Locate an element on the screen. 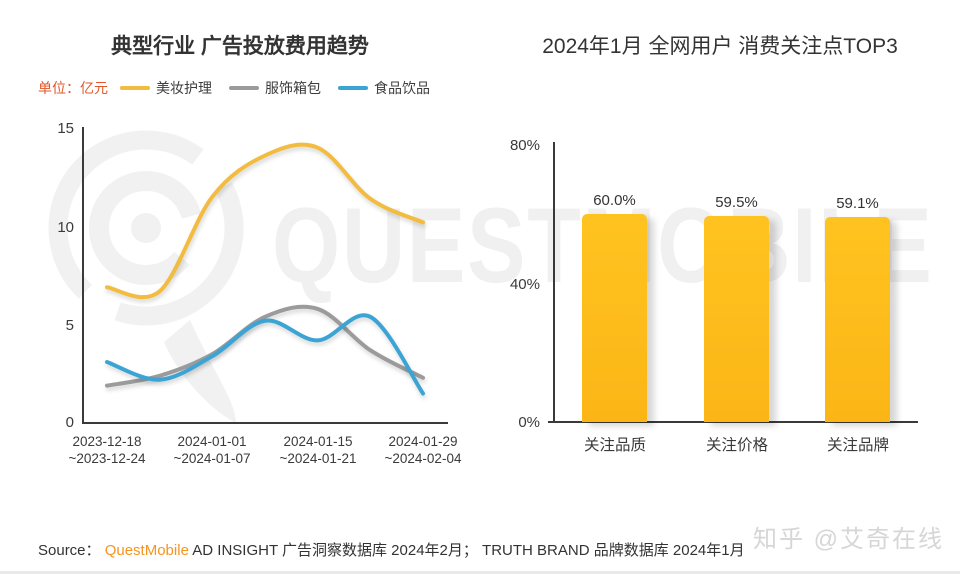 This screenshot has width=960, height=574. legend-item-apparel: 服饰箱包 is located at coordinates (275, 88).